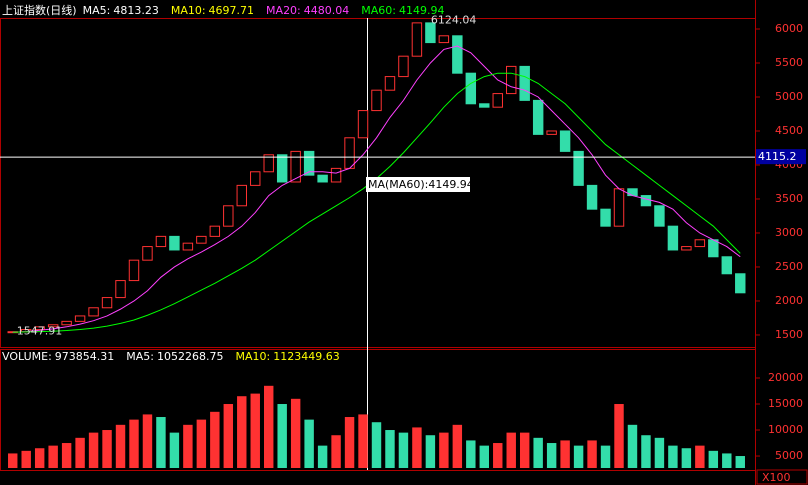  Describe the element at coordinates (785, 403) in the screenshot. I see `y-tick-label: 15000` at that location.